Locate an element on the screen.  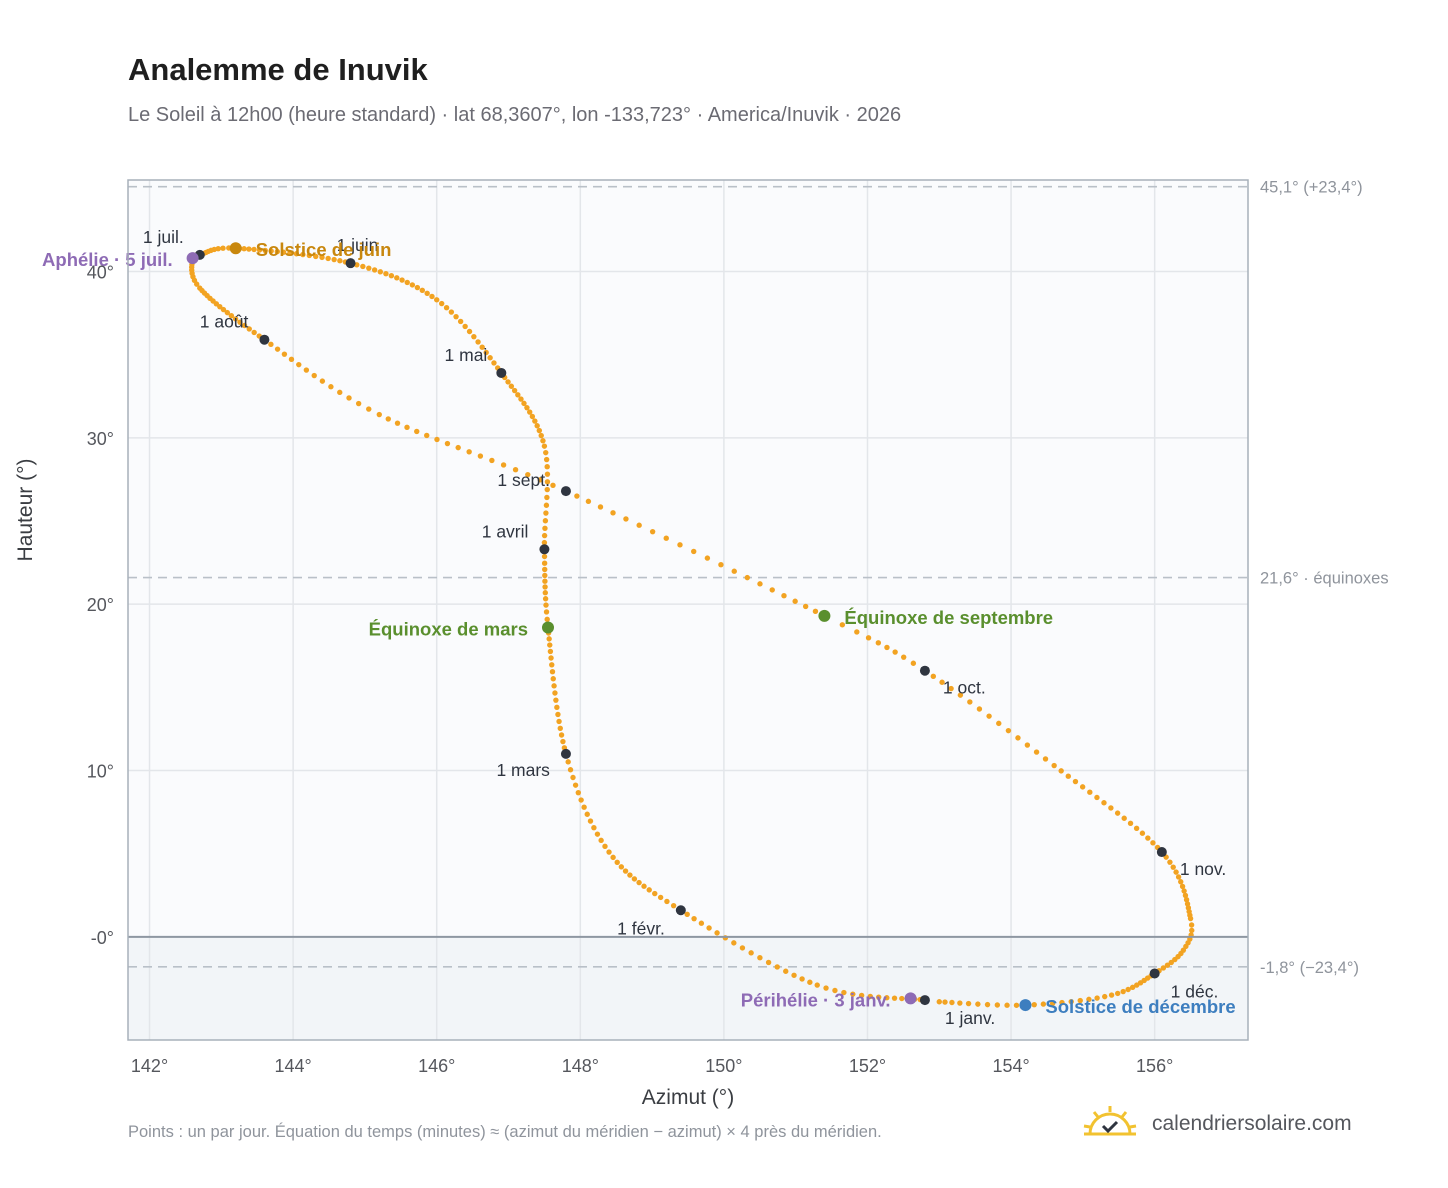
x-tick-label: 154° is located at coordinates (1010, 1066).